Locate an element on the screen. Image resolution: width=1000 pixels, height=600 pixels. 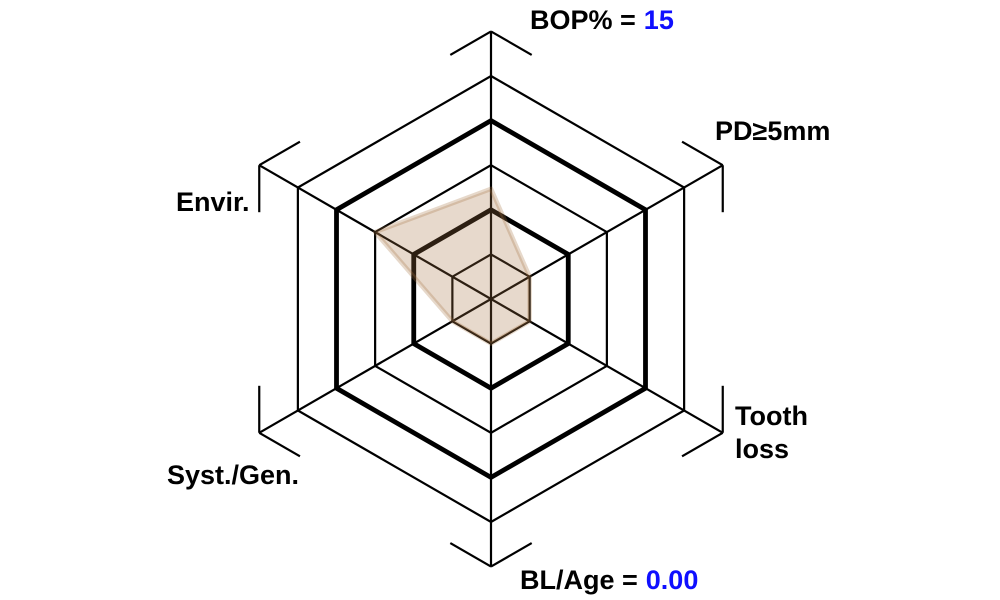
bl-age-value: 0.00 is located at coordinates (672, 580).